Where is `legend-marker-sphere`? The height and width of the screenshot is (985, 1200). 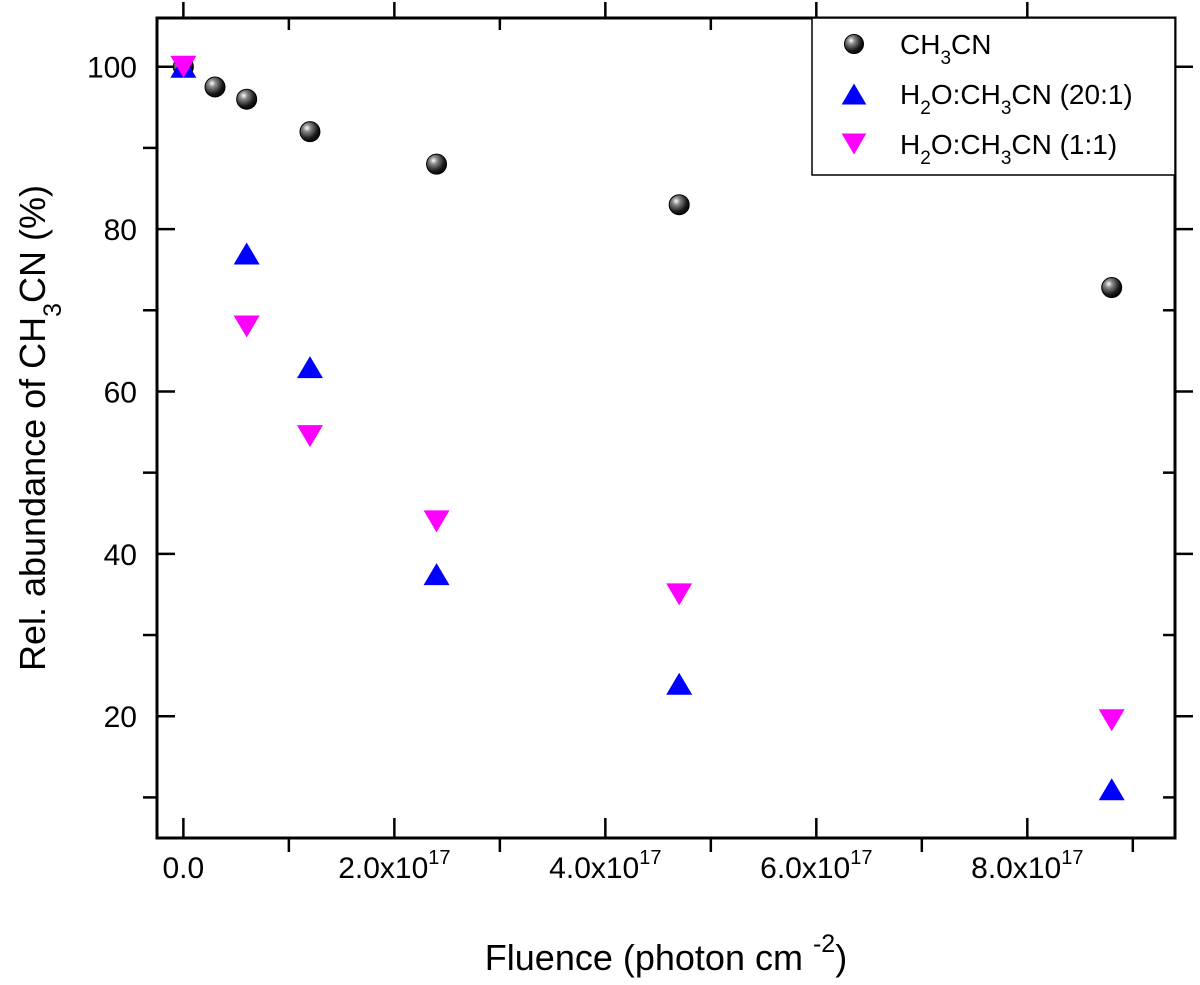 legend-marker-sphere is located at coordinates (854, 44).